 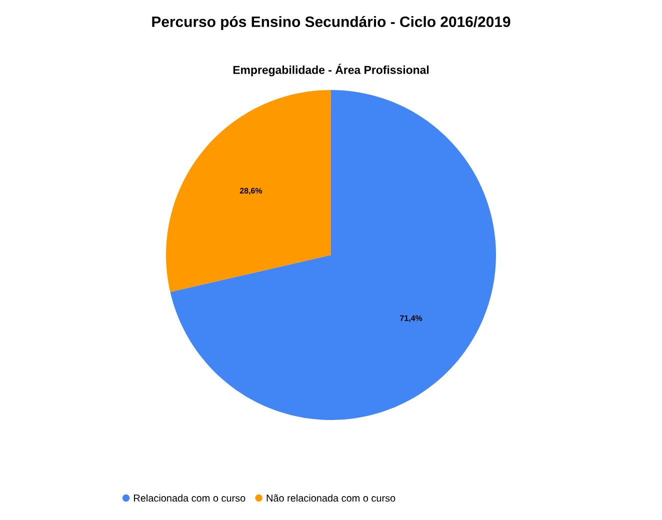 What do you see at coordinates (331, 70) in the screenshot?
I see `chart-subtitle: Empregabilidade - Área Profissional` at bounding box center [331, 70].